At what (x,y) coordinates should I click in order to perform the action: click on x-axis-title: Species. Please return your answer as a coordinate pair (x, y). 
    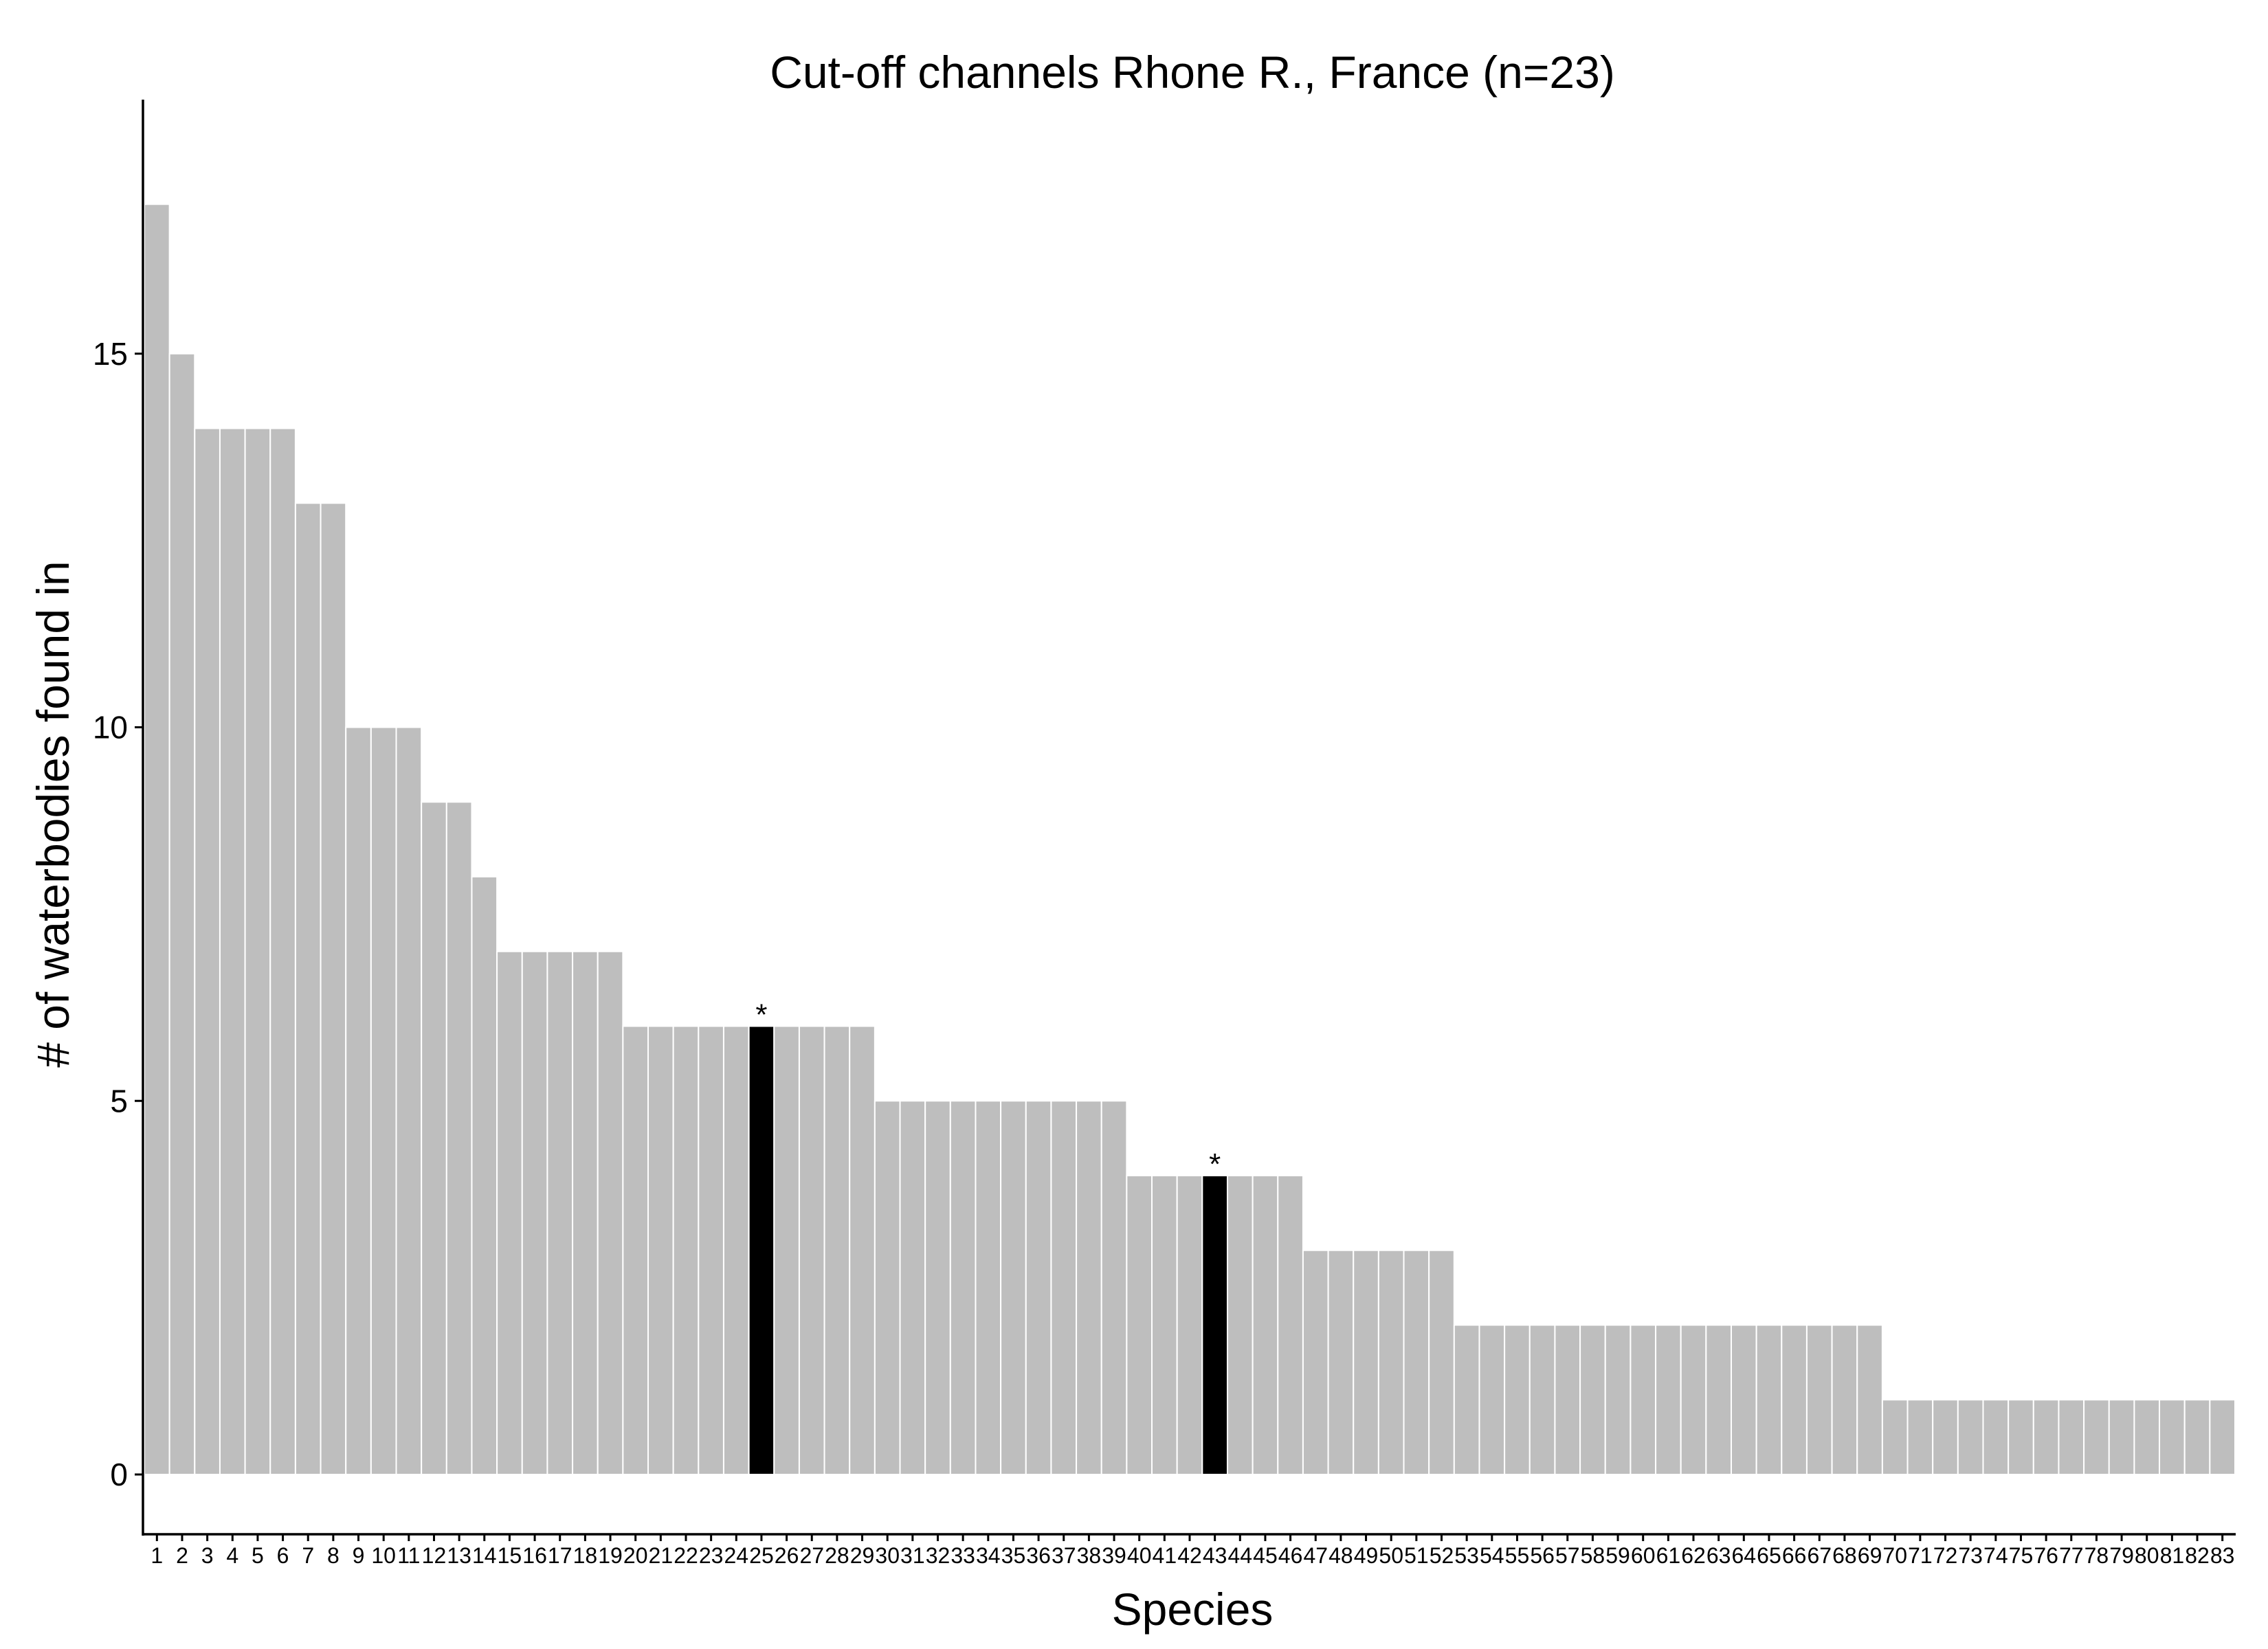
    Looking at the image, I should click on (1193, 1609).